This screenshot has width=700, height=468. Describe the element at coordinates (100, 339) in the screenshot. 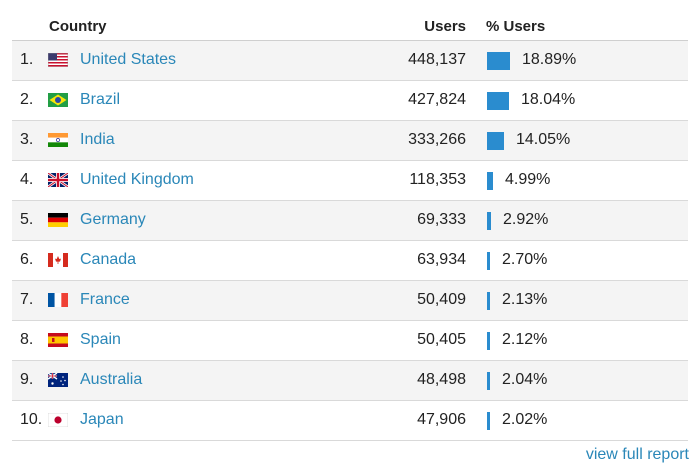

I see `country-link: Spain` at that location.